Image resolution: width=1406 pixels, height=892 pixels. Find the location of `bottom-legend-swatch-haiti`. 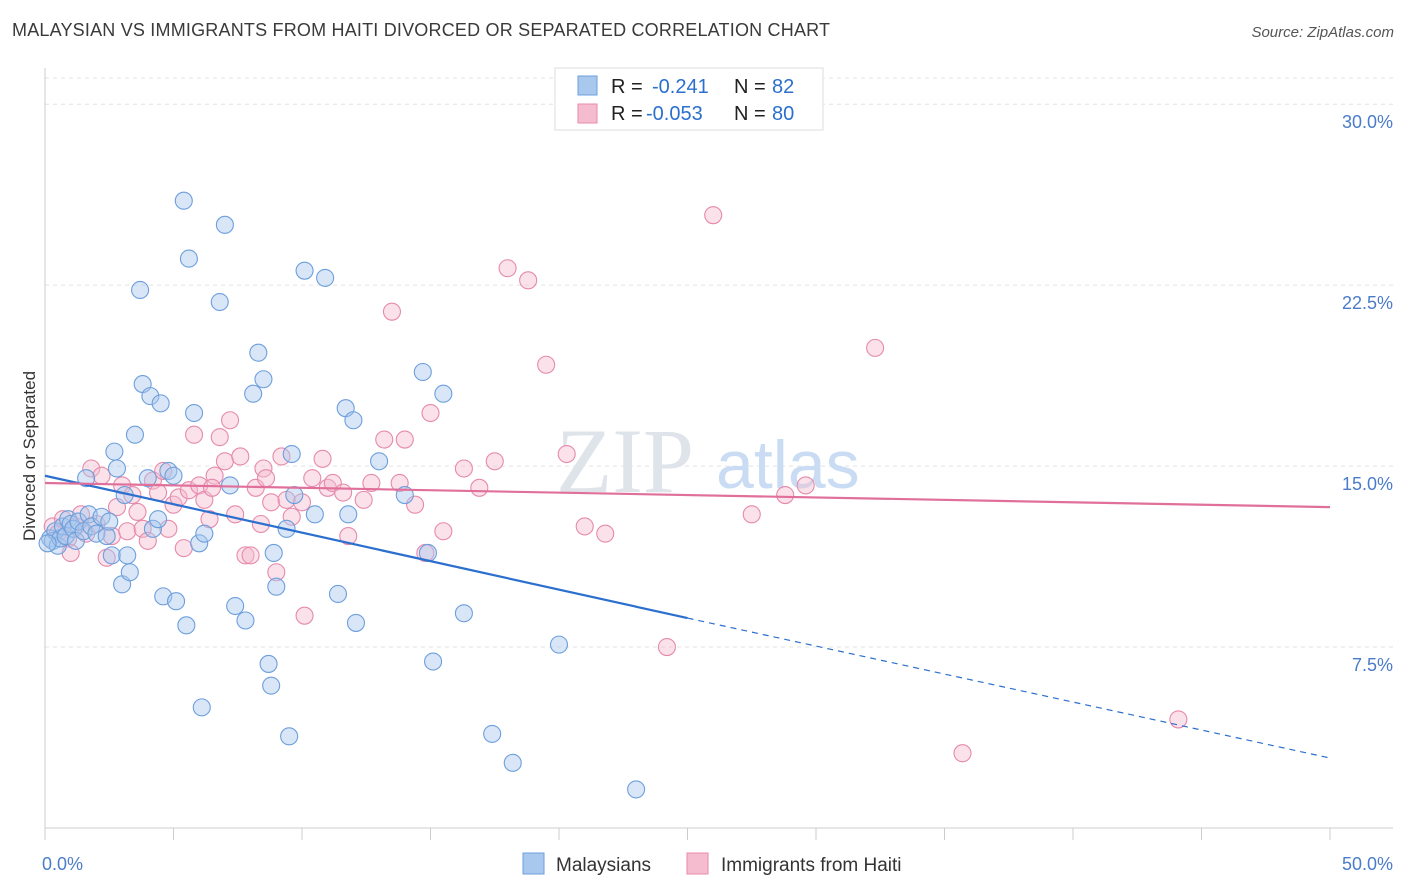

bottom-legend-swatch-haiti is located at coordinates (697, 863).